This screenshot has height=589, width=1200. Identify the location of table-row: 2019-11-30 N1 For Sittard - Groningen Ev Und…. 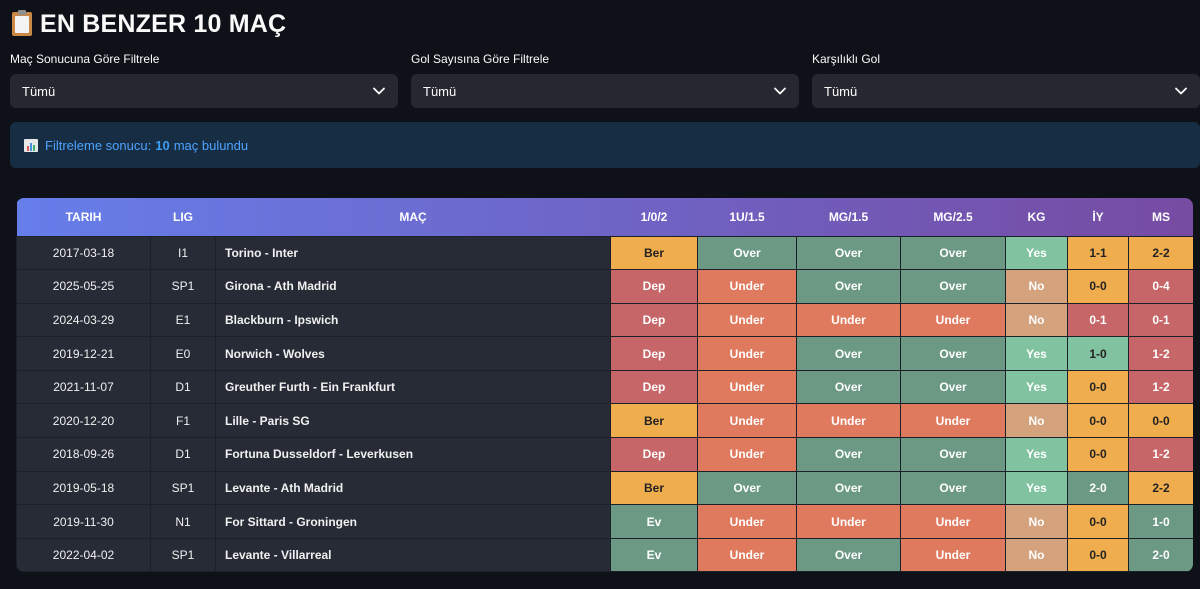
(604, 521).